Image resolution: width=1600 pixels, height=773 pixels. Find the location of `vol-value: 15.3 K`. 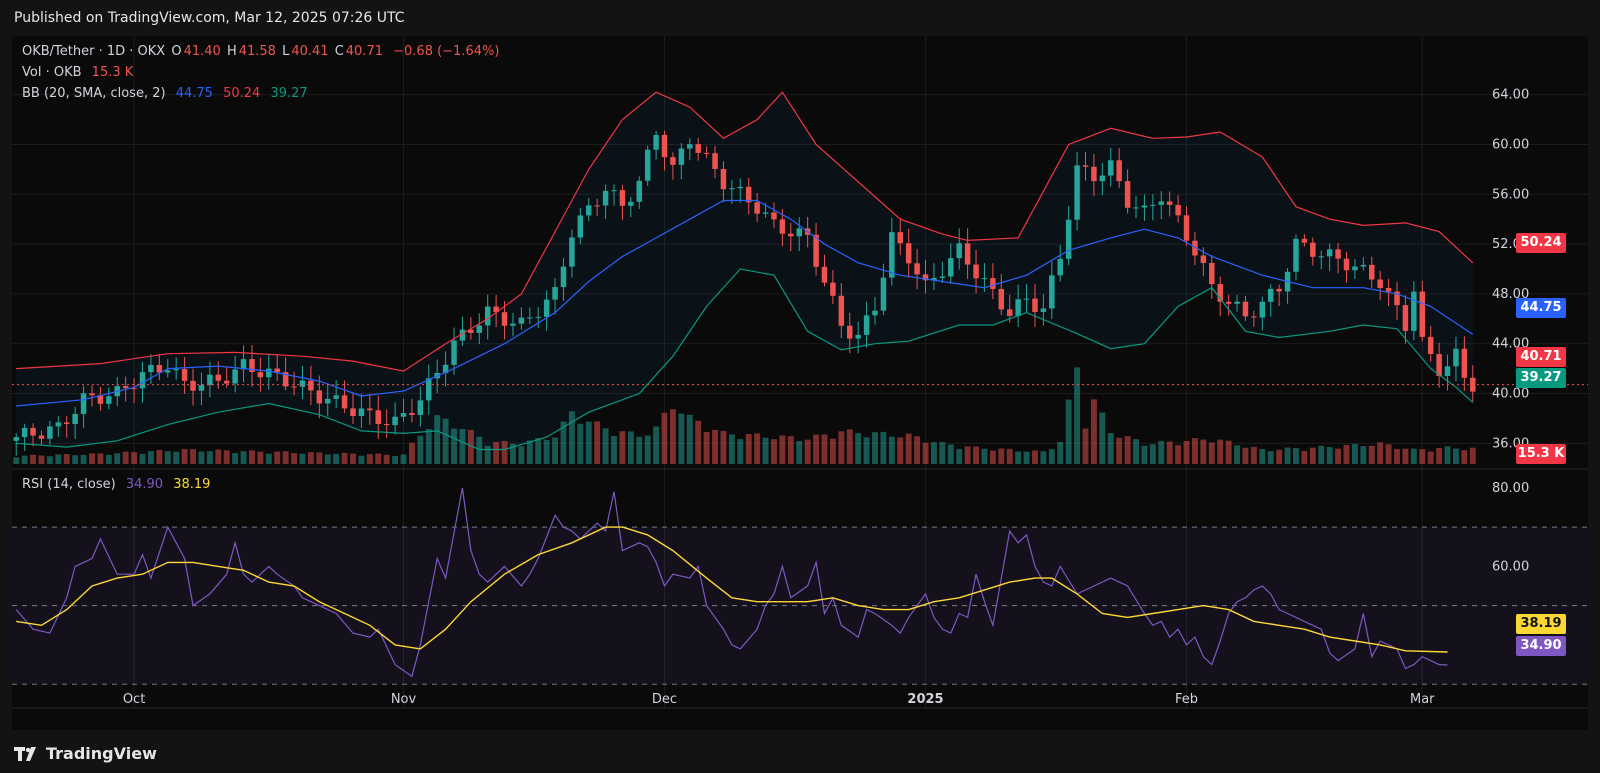

vol-value: 15.3 K is located at coordinates (112, 72).